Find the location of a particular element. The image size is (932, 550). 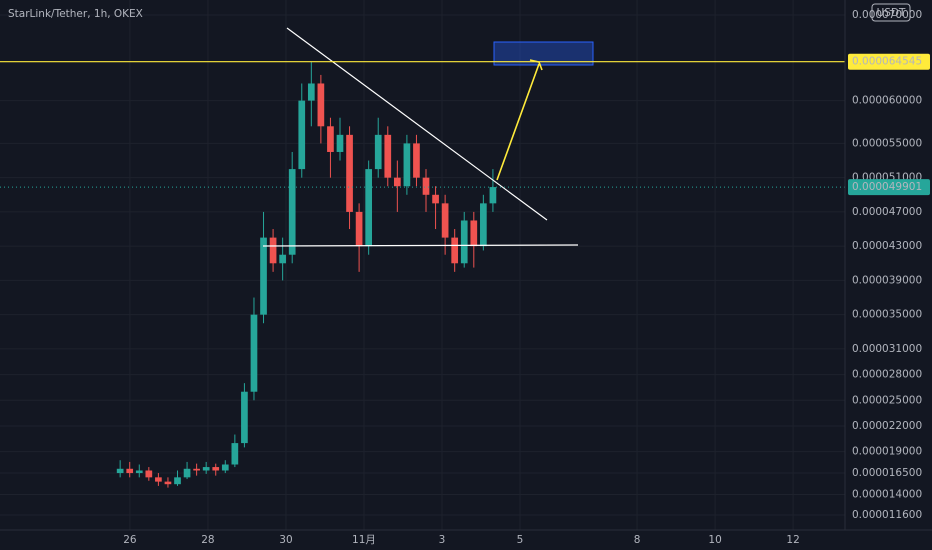

x-tick-label: 12 is located at coordinates (792, 540).